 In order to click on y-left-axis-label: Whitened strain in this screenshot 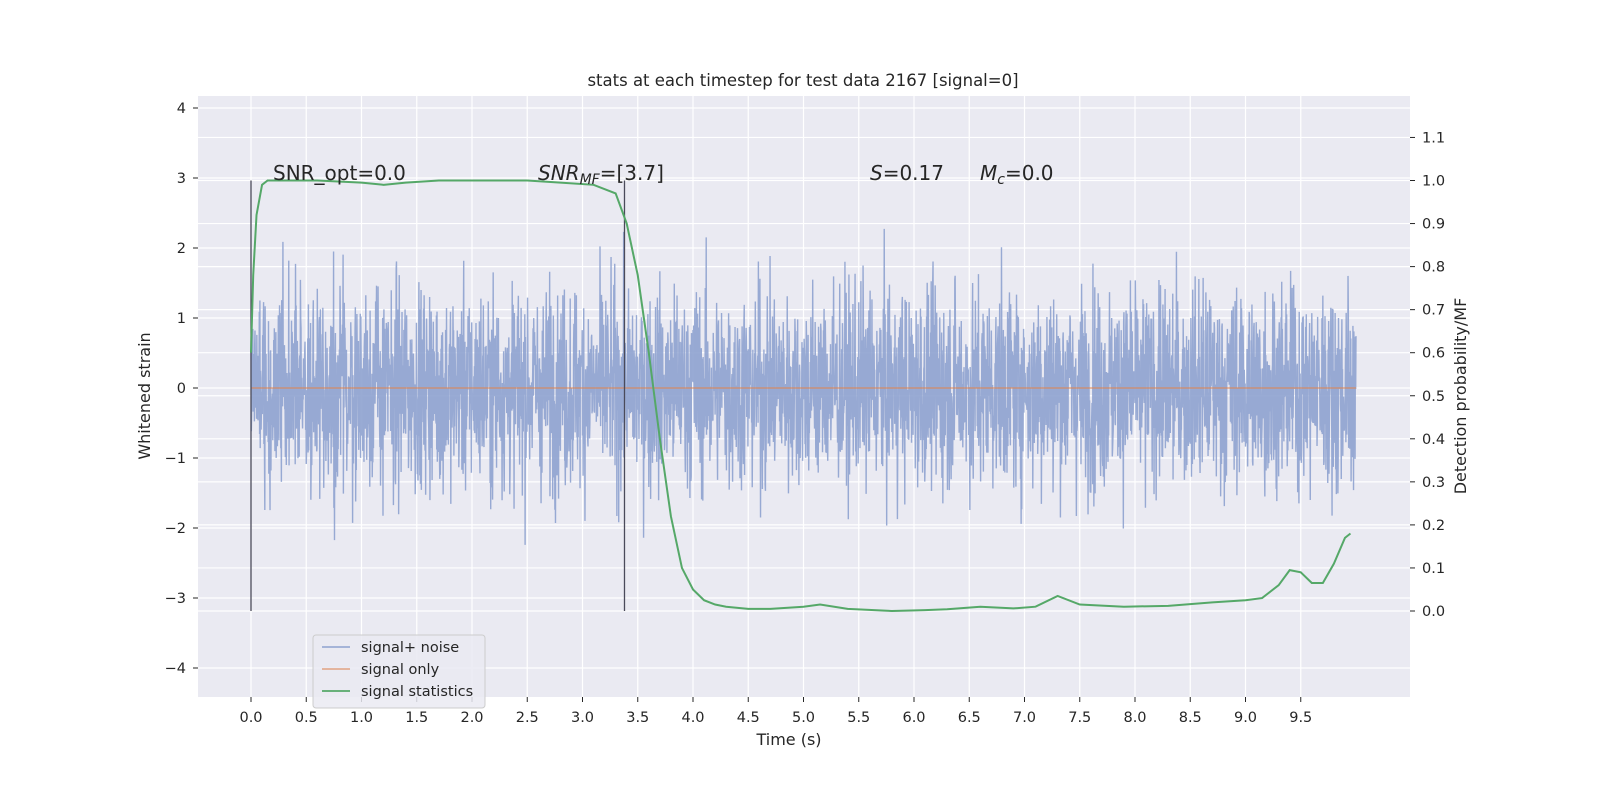, I will do `click(144, 395)`.